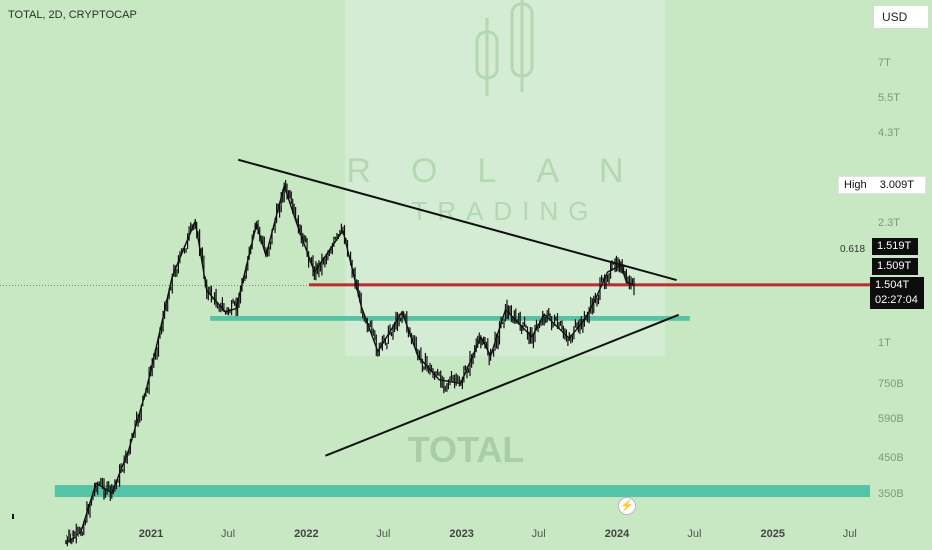 This screenshot has width=932, height=550. Describe the element at coordinates (884, 343) in the screenshot. I see `y-tick-label: 1T` at that location.